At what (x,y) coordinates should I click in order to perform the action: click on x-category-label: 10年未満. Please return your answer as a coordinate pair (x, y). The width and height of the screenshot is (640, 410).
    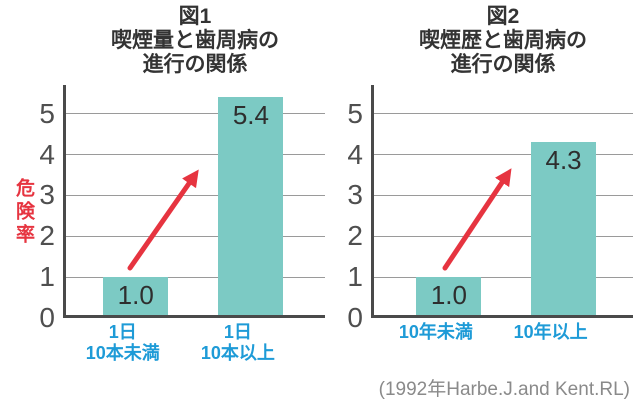
    Looking at the image, I should click on (435, 332).